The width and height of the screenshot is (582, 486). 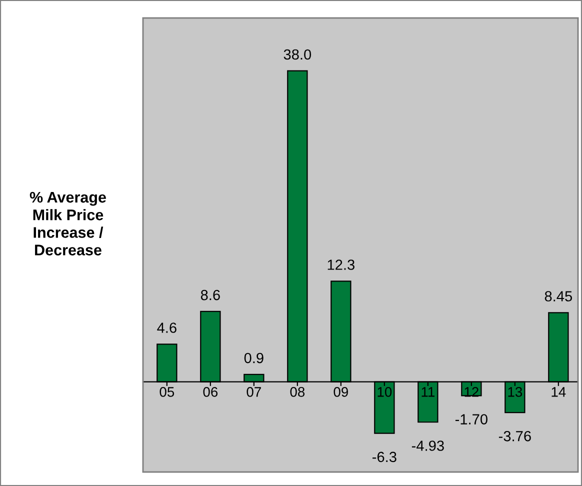 What do you see at coordinates (515, 392) in the screenshot?
I see `x-tick-label: 13` at bounding box center [515, 392].